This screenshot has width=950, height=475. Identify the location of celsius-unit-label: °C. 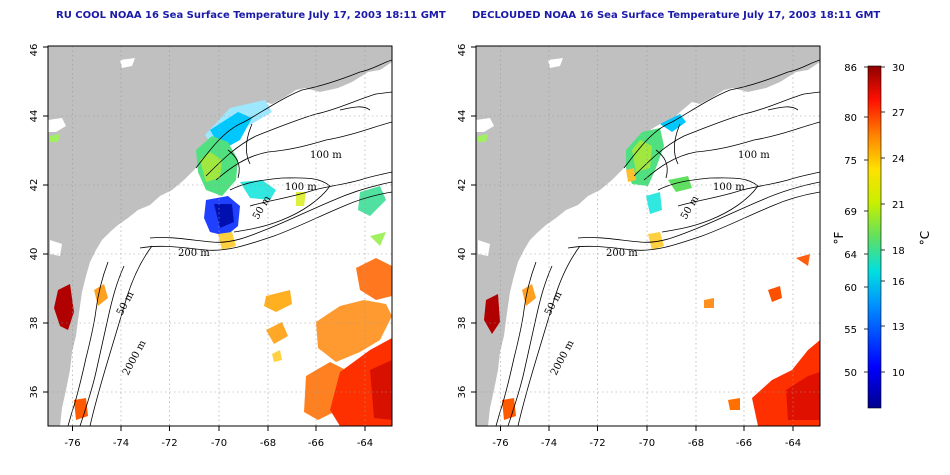
(925, 238).